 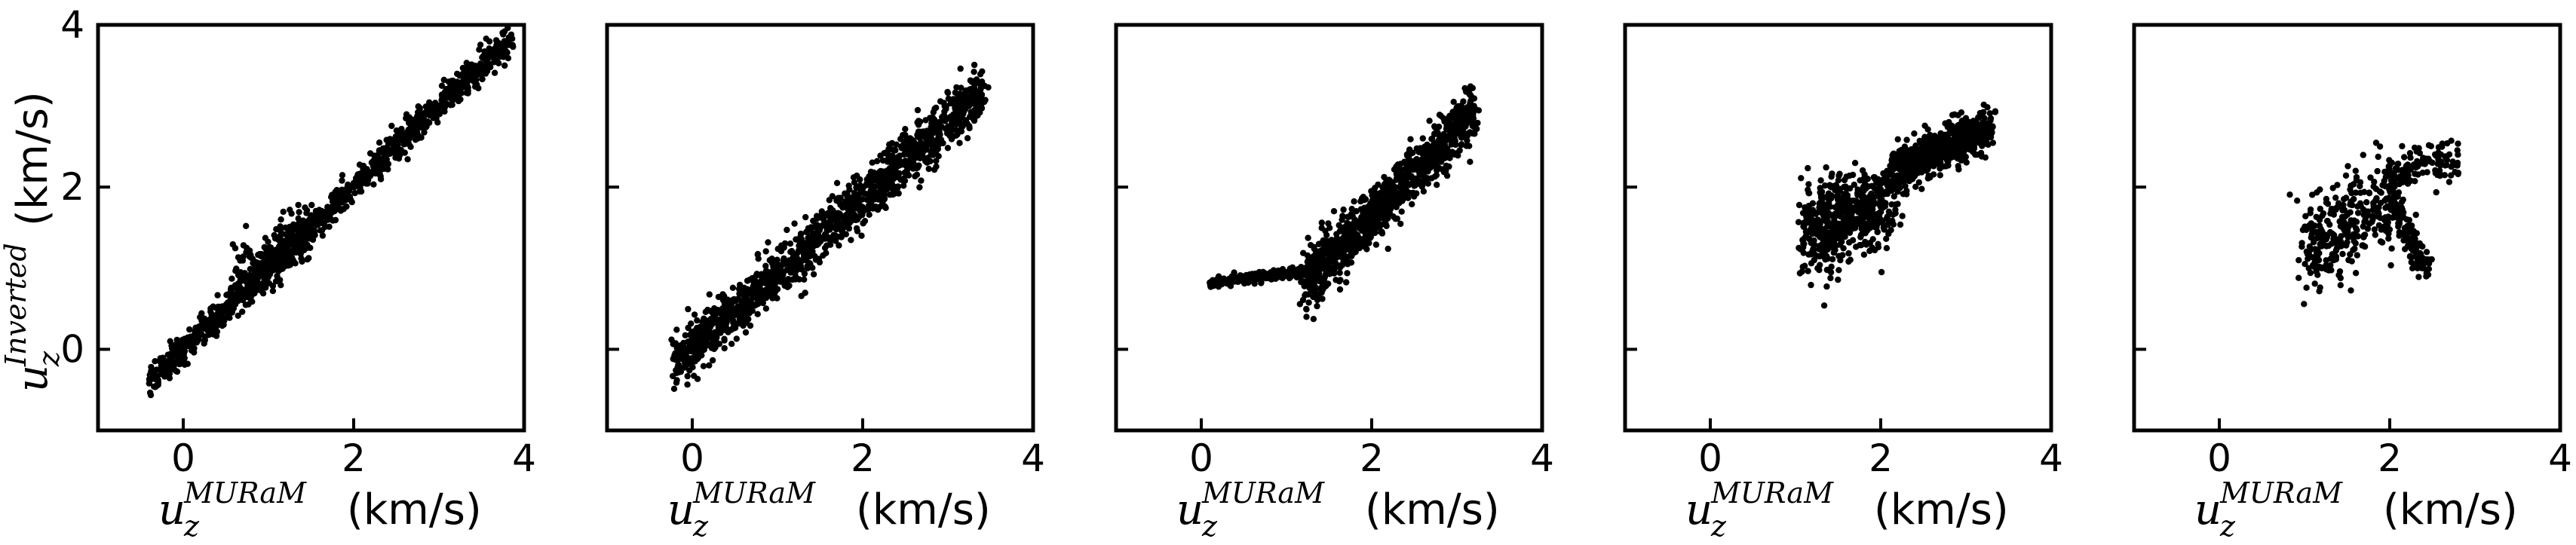 I want to click on scatter-points, so click(x=331, y=211).